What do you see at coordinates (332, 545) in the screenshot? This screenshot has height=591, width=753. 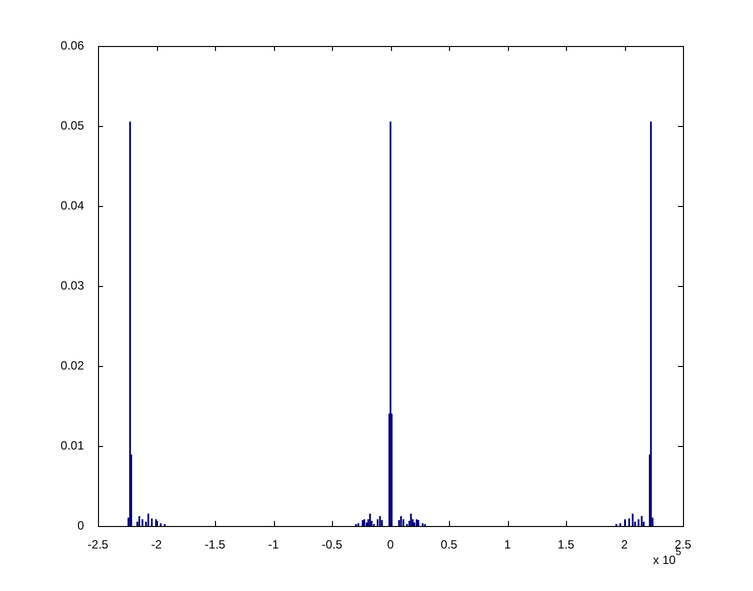 I see `x-tick-label: -0.5` at bounding box center [332, 545].